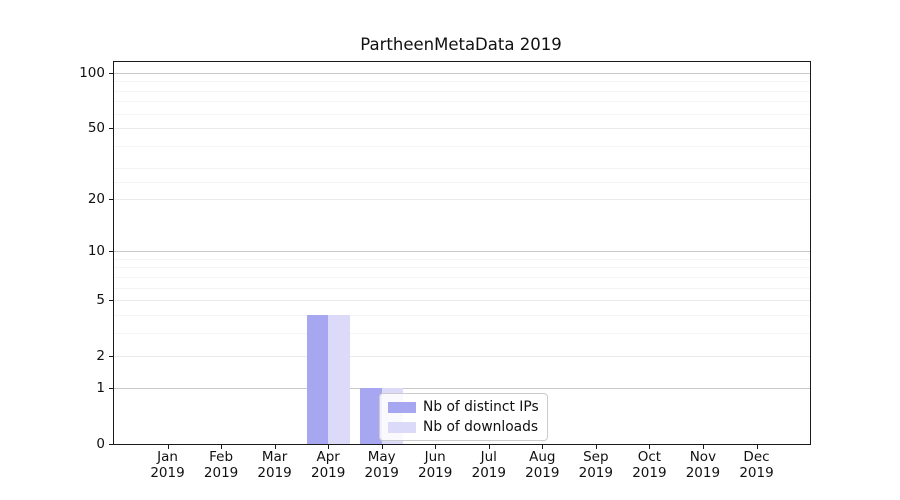 Image resolution: width=900 pixels, height=500 pixels. What do you see at coordinates (402, 407) in the screenshot?
I see `legend-swatch-distinct-ips` at bounding box center [402, 407].